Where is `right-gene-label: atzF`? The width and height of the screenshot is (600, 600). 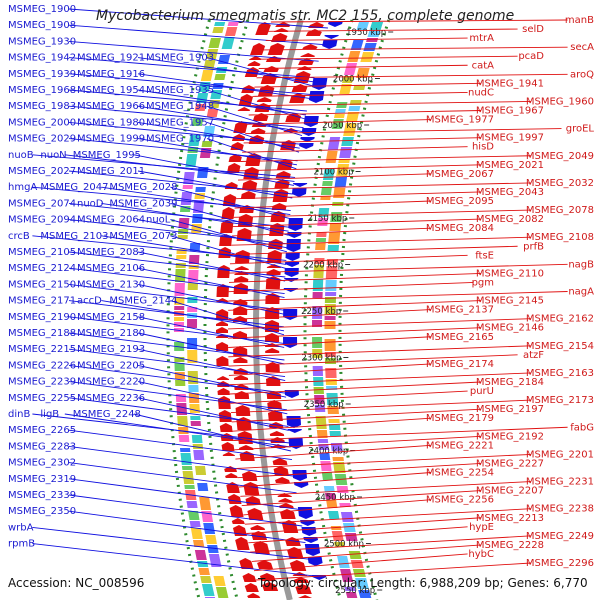 right-gene-label: atzF is located at coordinates (533, 355).